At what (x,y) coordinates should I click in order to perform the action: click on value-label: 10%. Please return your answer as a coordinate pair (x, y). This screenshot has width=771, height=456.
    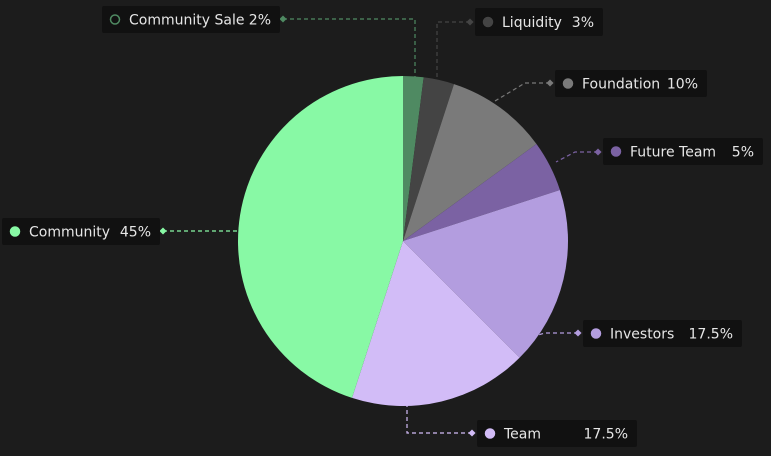
    Looking at the image, I should click on (682, 85).